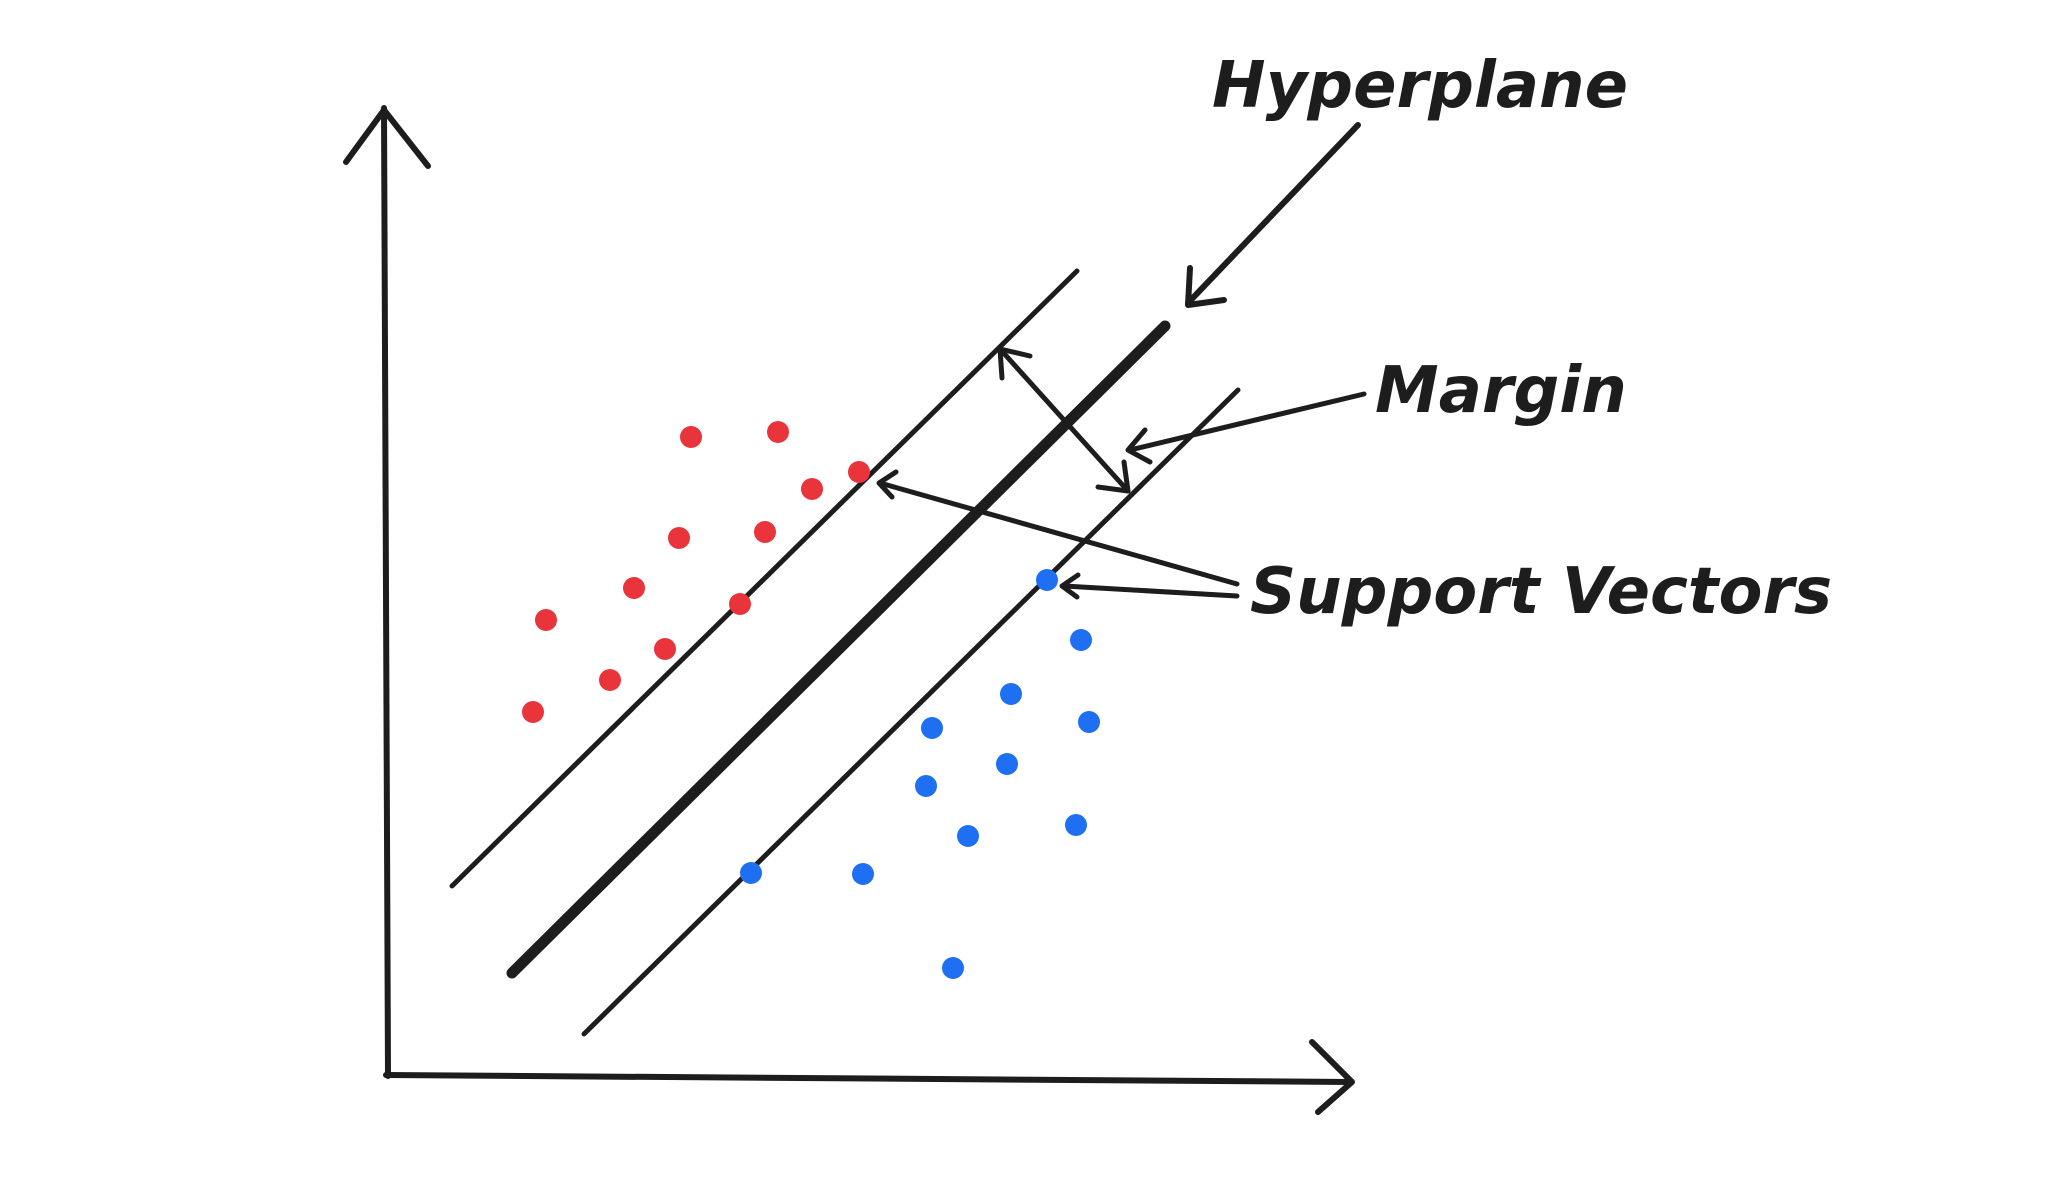 The image size is (2048, 1199). Describe the element at coordinates (1058, 533) in the screenshot. I see `support-vector-pointer-upper-line` at that location.